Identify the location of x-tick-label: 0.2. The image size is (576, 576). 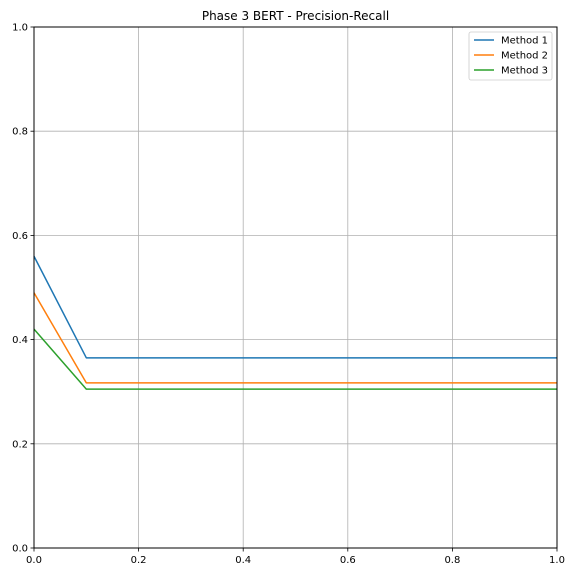
(139, 560).